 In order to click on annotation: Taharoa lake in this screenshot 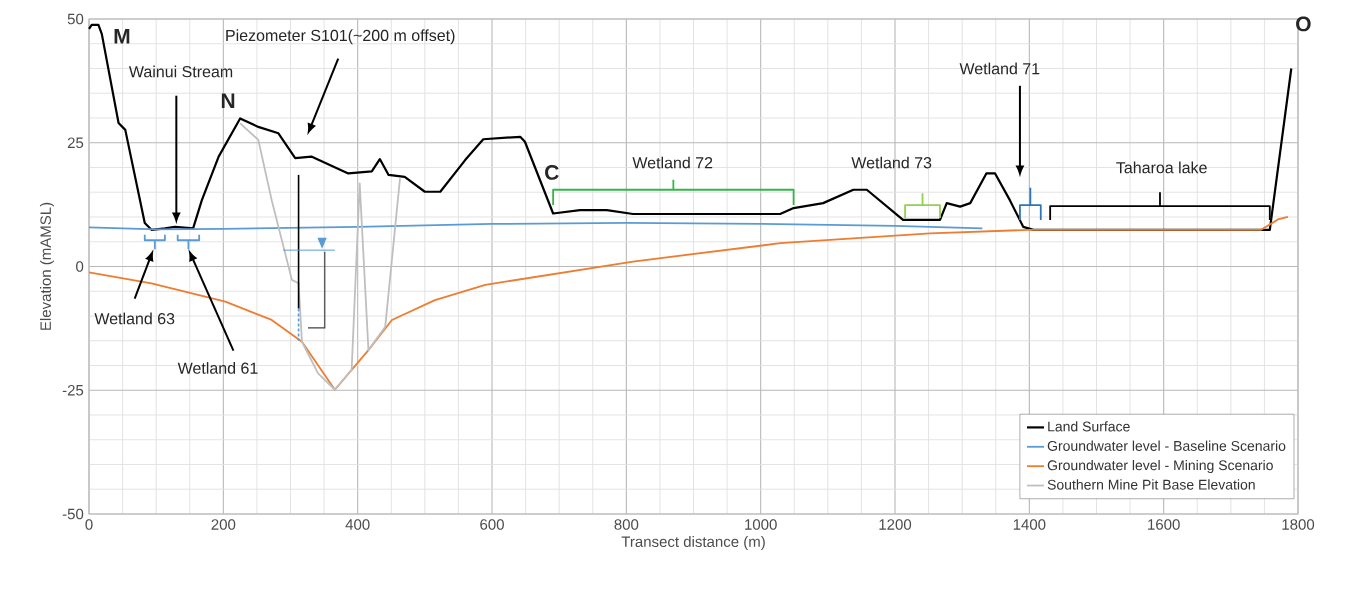, I will do `click(1161, 167)`.